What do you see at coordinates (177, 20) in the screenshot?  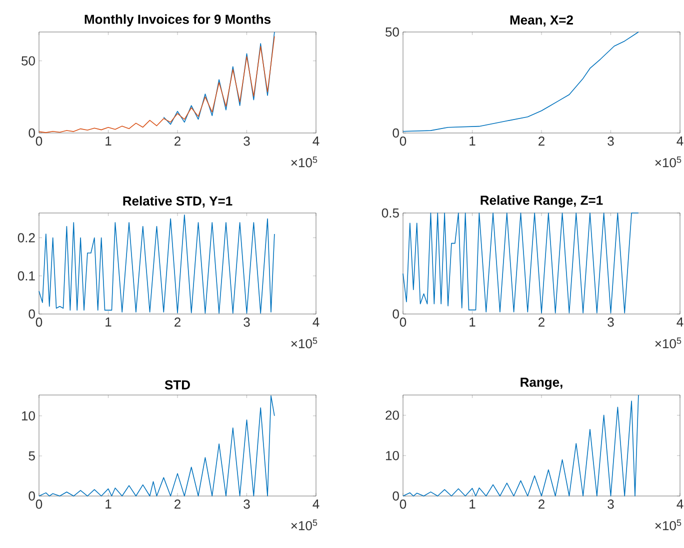 I see `chart-title: Monthly Invoices for 9 Months` at bounding box center [177, 20].